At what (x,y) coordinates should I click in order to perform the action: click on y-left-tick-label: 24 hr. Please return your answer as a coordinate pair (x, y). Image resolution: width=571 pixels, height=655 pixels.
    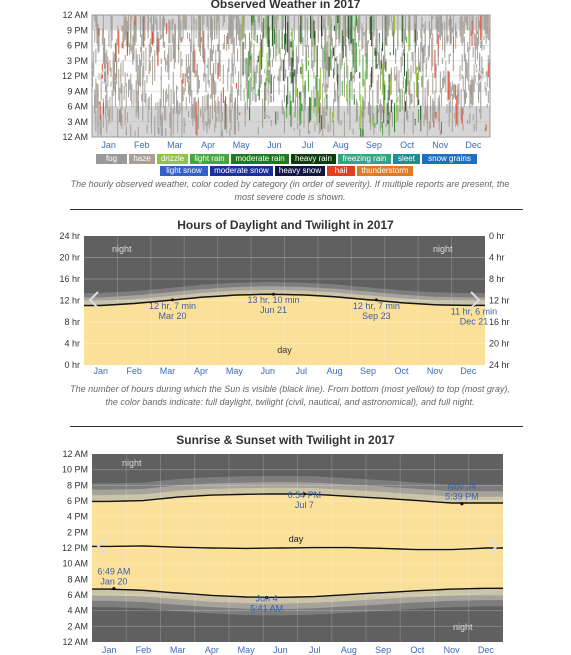
    Looking at the image, I should click on (69, 236).